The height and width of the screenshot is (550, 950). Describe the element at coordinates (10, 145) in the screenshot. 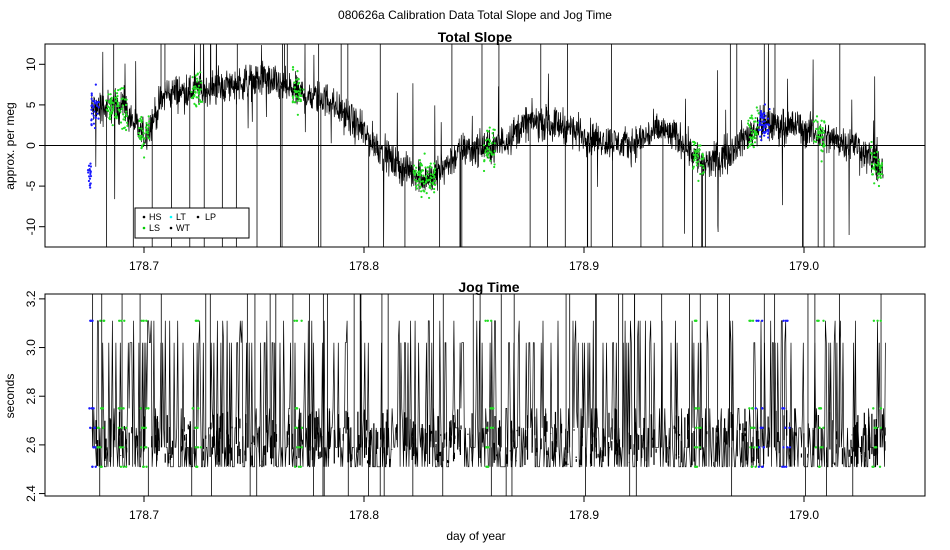

I see `y-axis-label-total-slope: approx. per meg` at that location.